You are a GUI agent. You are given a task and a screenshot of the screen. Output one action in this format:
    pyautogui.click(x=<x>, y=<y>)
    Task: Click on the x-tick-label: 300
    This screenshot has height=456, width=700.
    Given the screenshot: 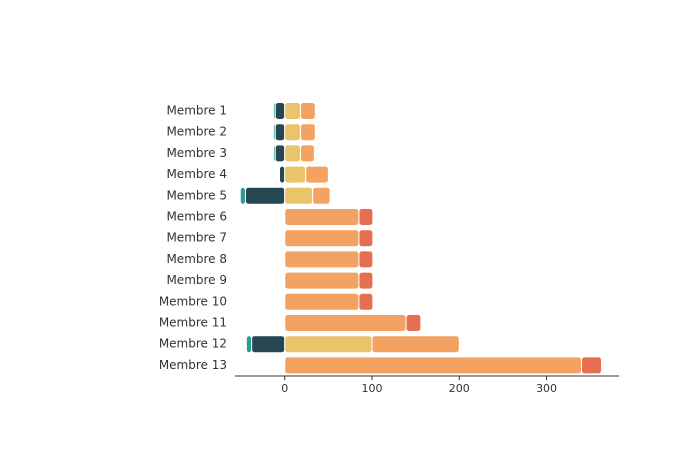 What is the action you would take?
    pyautogui.click(x=546, y=388)
    